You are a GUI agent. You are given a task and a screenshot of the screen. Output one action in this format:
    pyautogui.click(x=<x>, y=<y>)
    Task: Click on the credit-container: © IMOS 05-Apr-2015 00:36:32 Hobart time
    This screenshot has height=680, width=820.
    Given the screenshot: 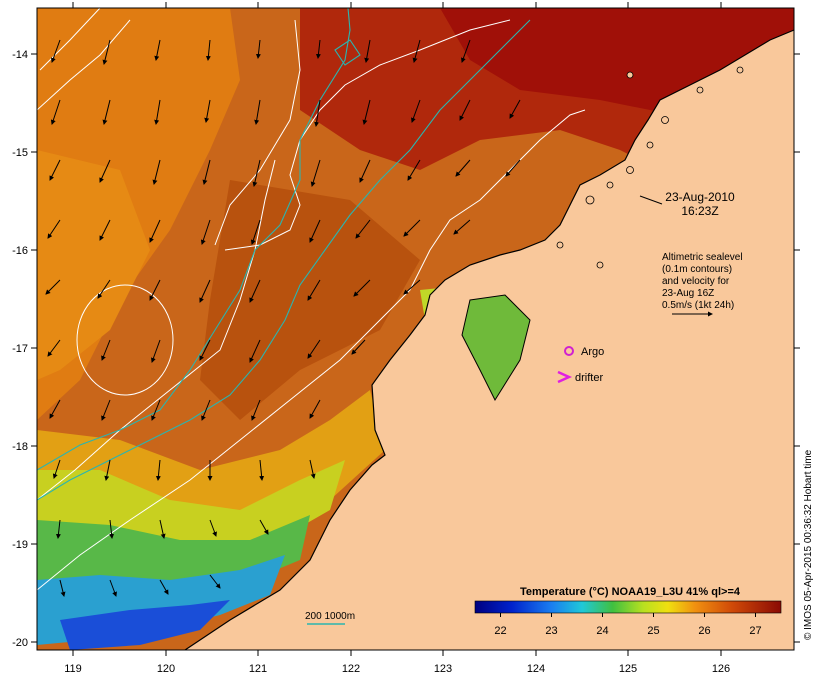 What is the action you would take?
    pyautogui.click(x=808, y=545)
    